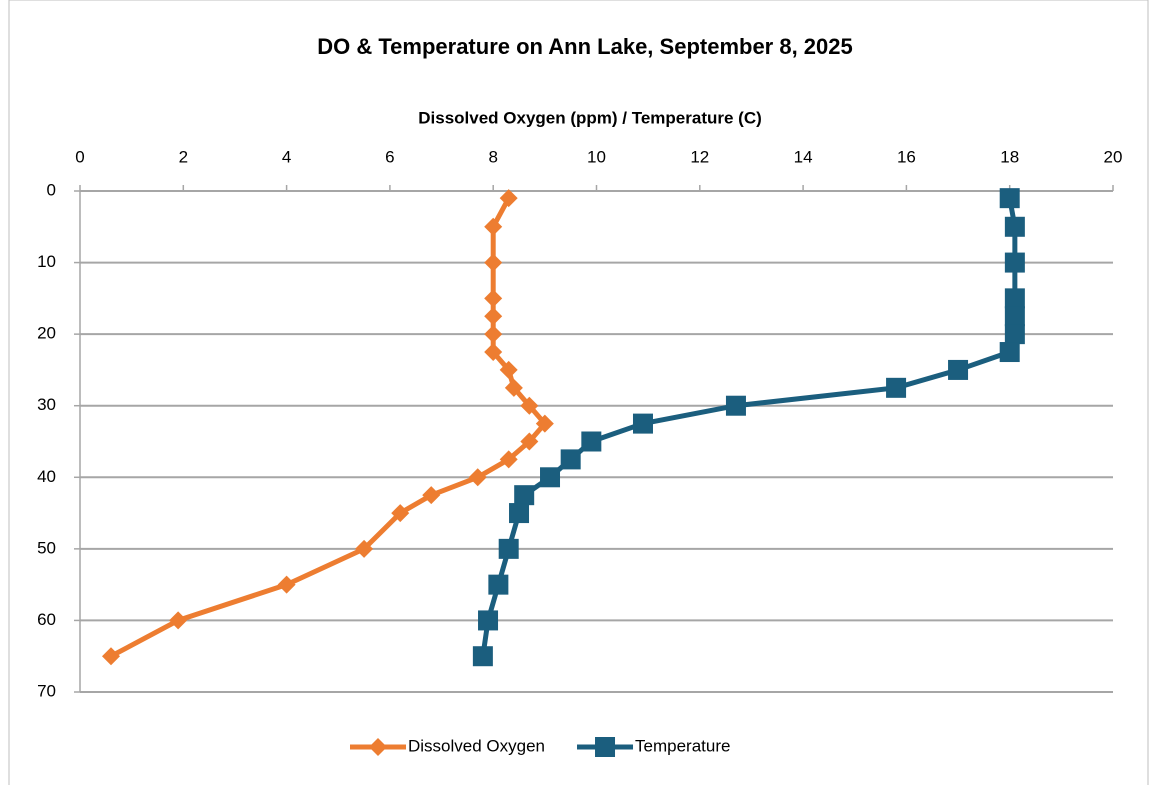 This screenshot has width=1157, height=785. What do you see at coordinates (46, 333) in the screenshot?
I see `y-tick-label: 20` at bounding box center [46, 333].